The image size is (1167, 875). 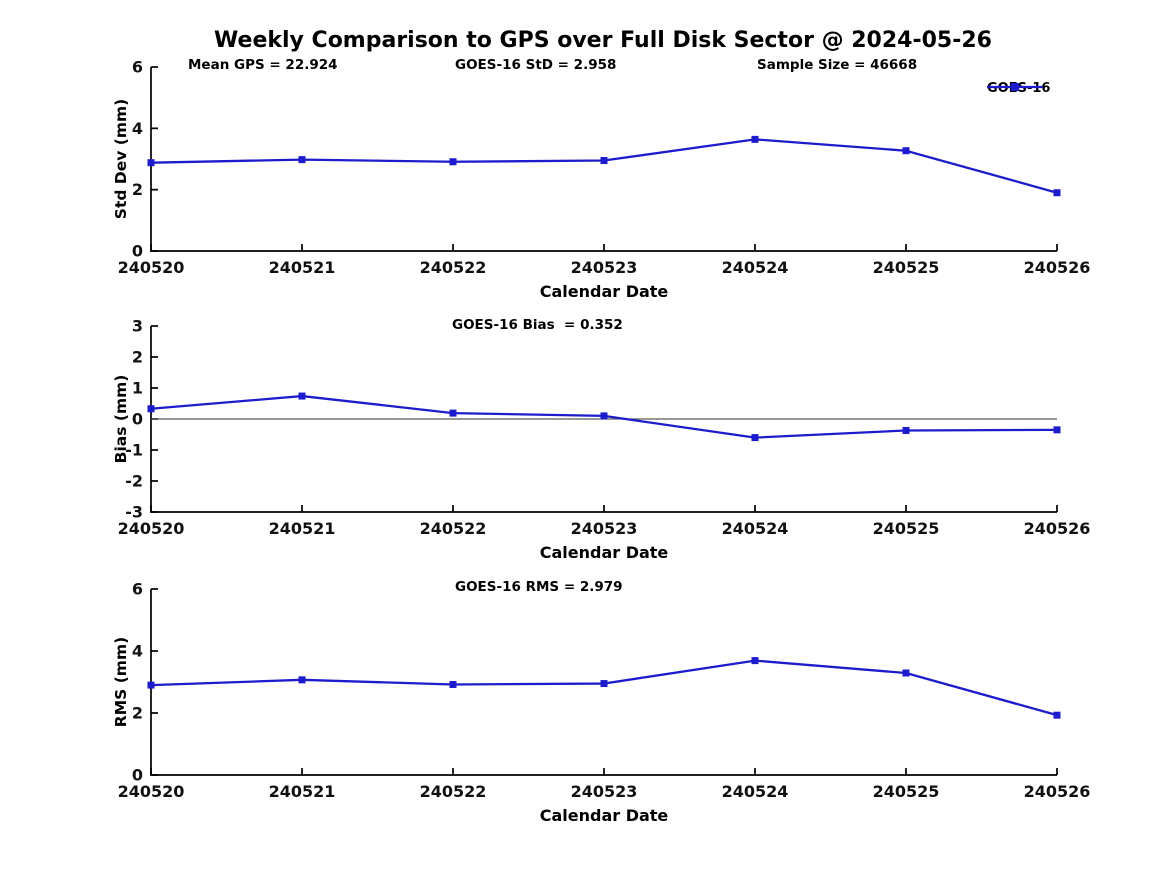 What do you see at coordinates (137, 326) in the screenshot?
I see `y-tick-label: 3` at bounding box center [137, 326].